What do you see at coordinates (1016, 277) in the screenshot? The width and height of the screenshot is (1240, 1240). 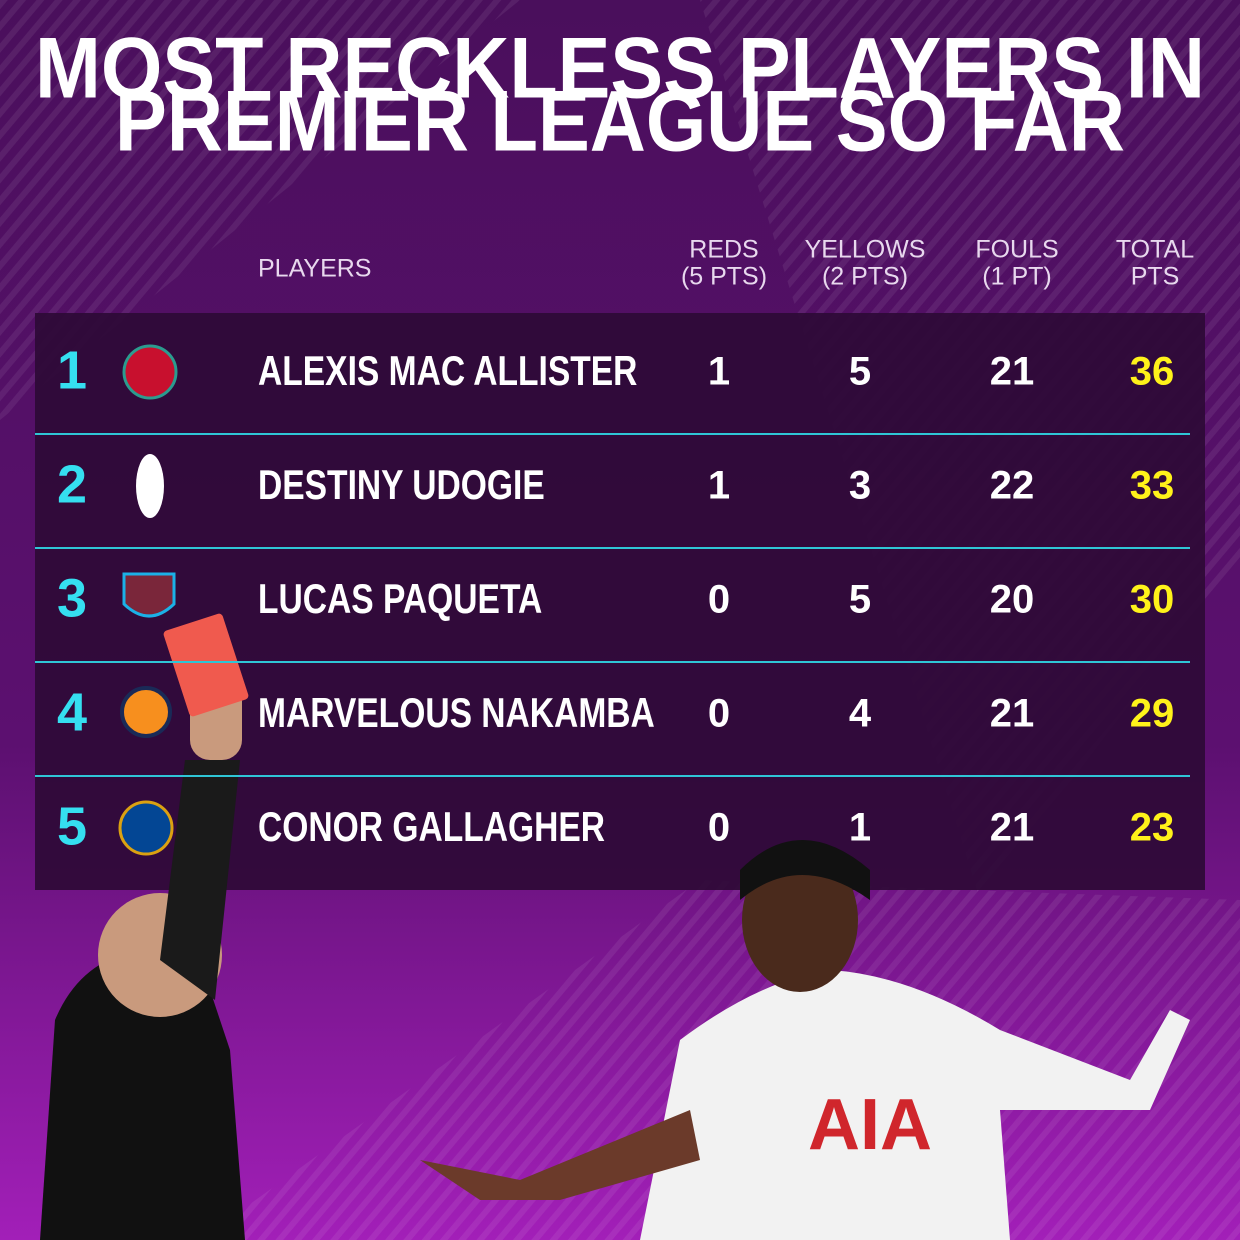 I see `column-header: (1 PT)` at bounding box center [1016, 277].